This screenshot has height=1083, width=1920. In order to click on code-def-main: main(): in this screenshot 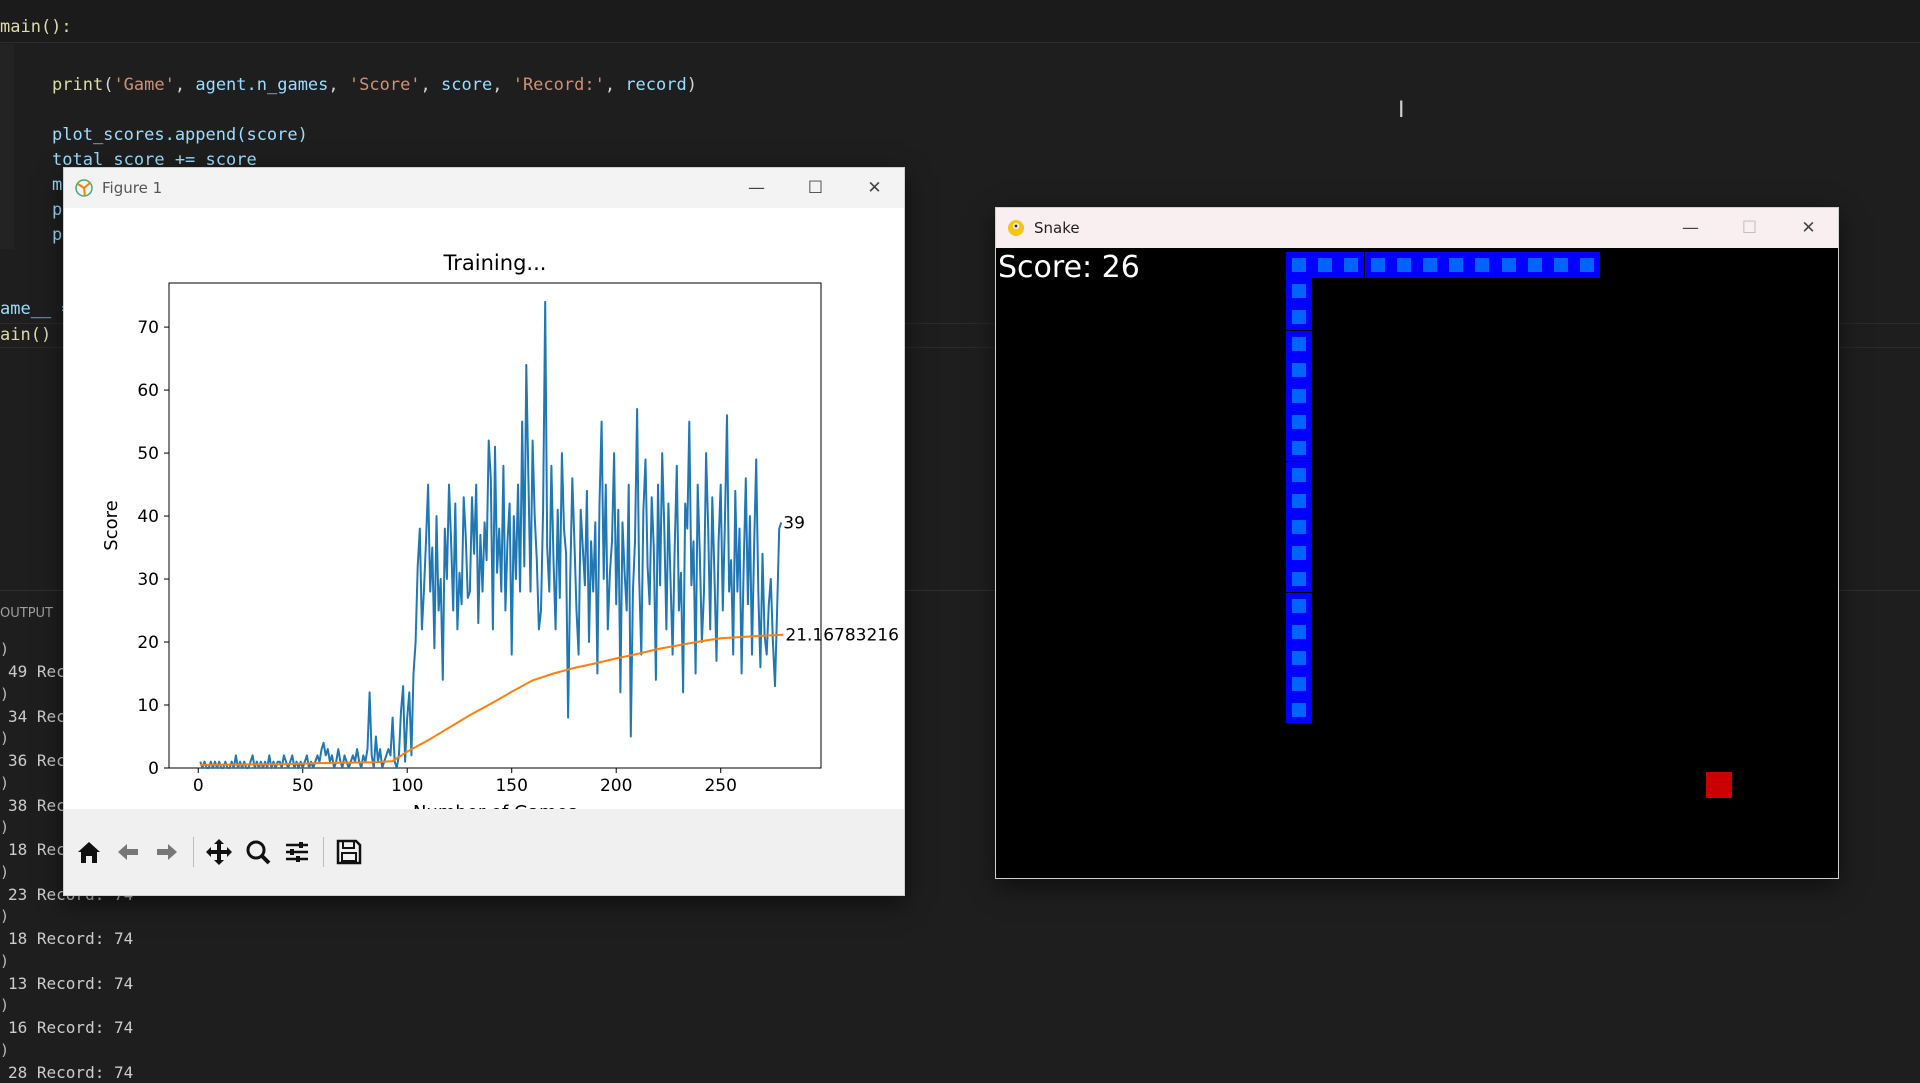, I will do `click(36, 27)`.